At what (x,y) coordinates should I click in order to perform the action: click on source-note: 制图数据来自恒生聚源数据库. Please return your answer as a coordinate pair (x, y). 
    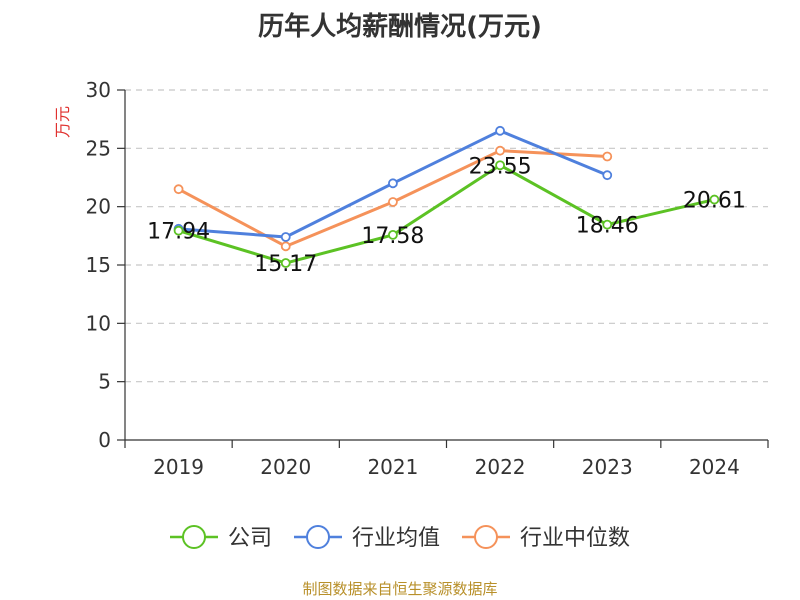
    Looking at the image, I should click on (400, 589).